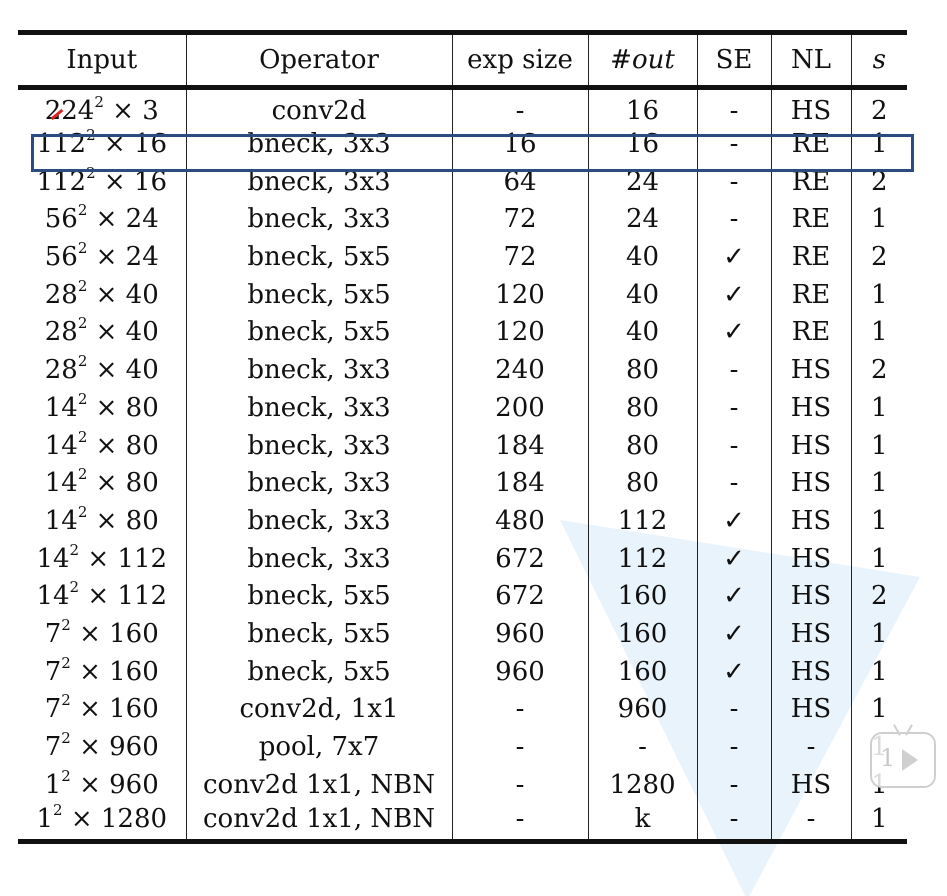 This screenshot has height=896, width=947. I want to click on input-base: 1, so click(44, 819).